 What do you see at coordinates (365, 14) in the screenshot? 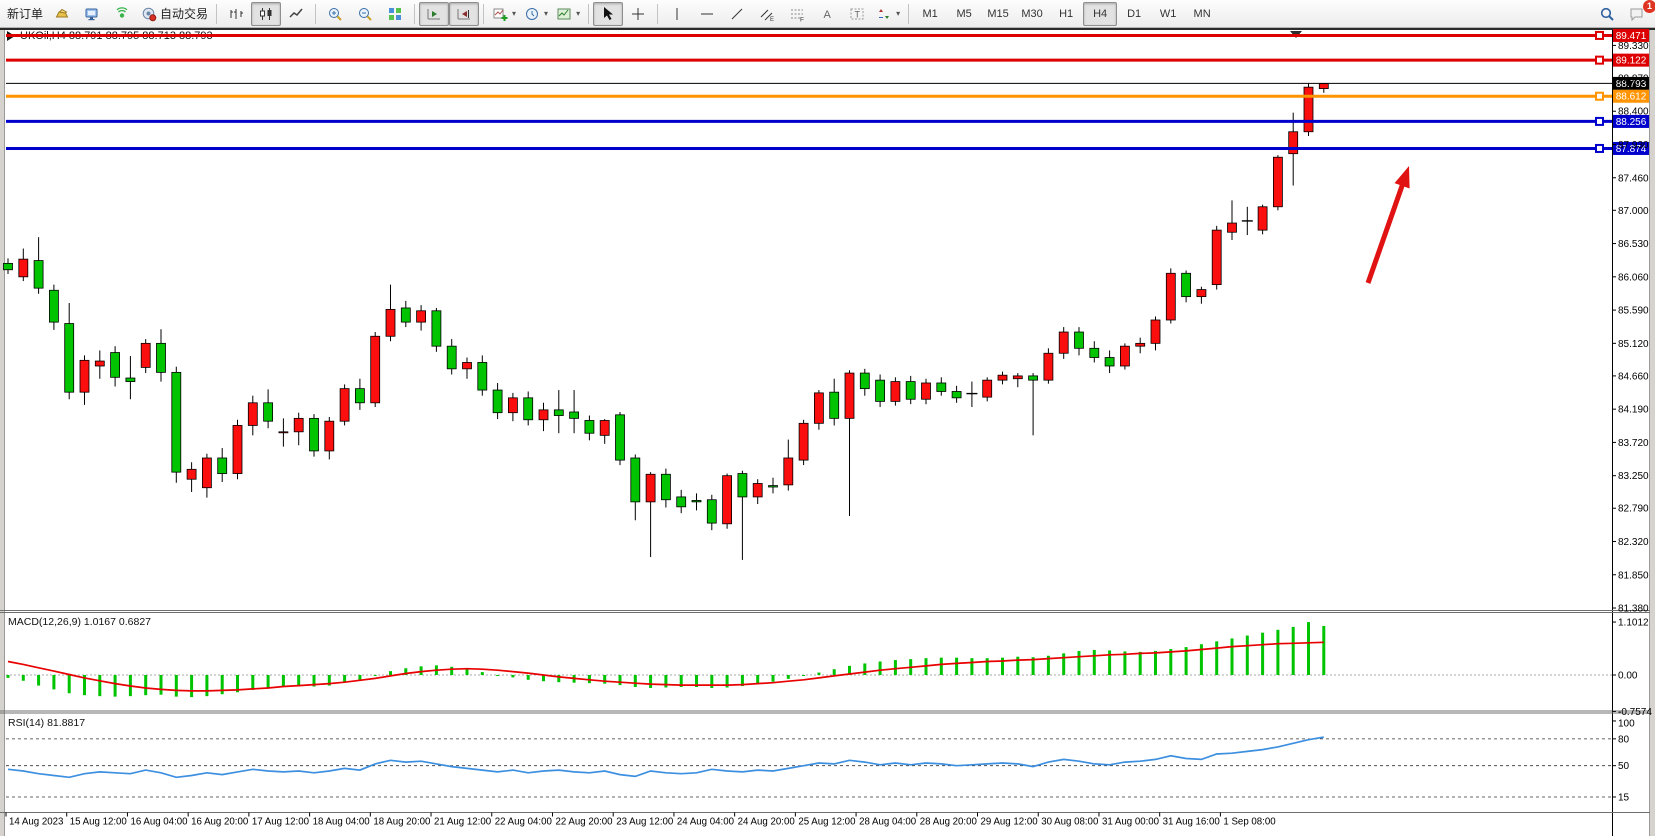
I see `zoom-out-button` at bounding box center [365, 14].